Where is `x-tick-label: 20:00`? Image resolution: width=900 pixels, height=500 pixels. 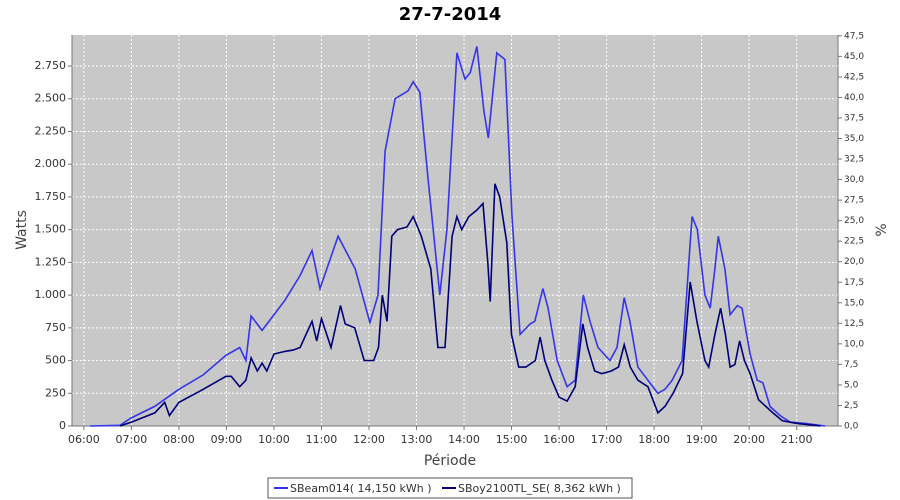 x-tick-label: 20:00 is located at coordinates (749, 439).